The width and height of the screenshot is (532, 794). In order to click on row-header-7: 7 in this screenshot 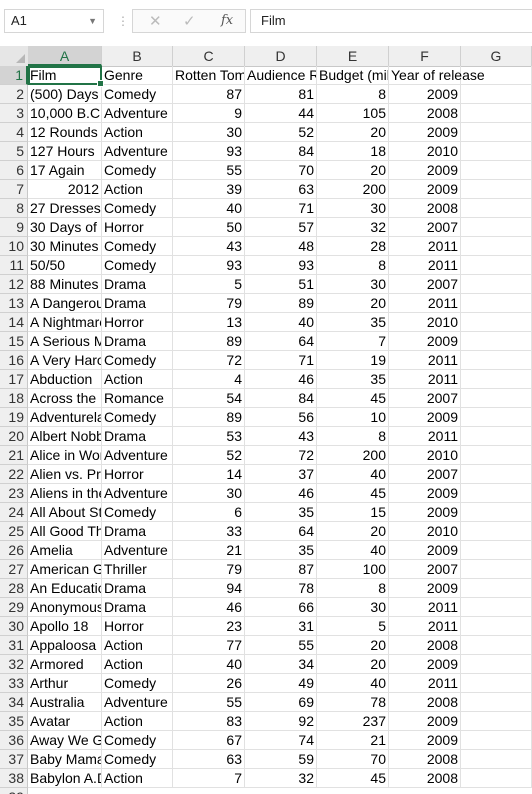, I will do `click(14, 189)`.